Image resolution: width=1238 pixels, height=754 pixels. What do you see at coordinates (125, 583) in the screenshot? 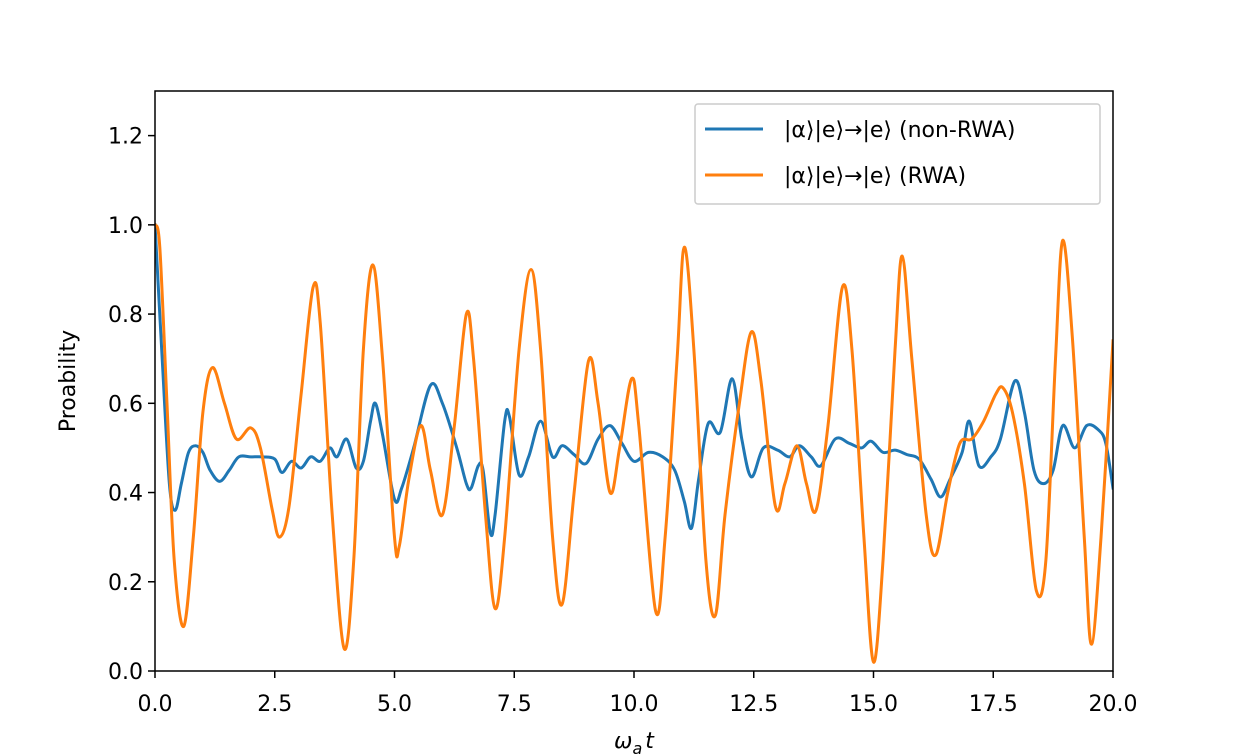
I see `y-tick-label: 0.2` at bounding box center [125, 583].